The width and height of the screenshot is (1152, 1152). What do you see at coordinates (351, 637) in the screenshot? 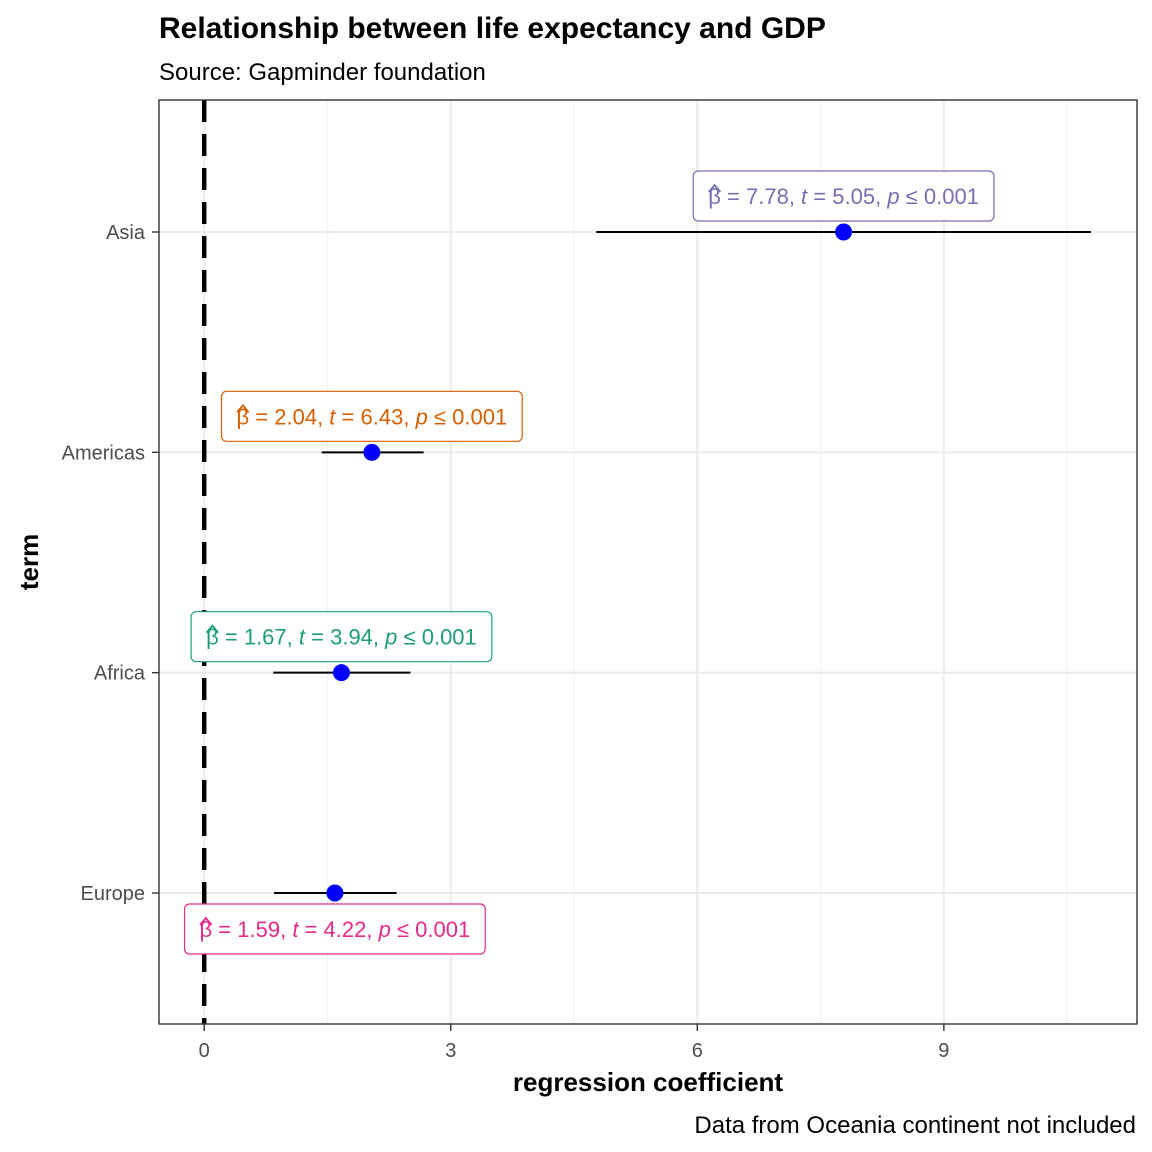
I see `t-value: 3.94` at bounding box center [351, 637].